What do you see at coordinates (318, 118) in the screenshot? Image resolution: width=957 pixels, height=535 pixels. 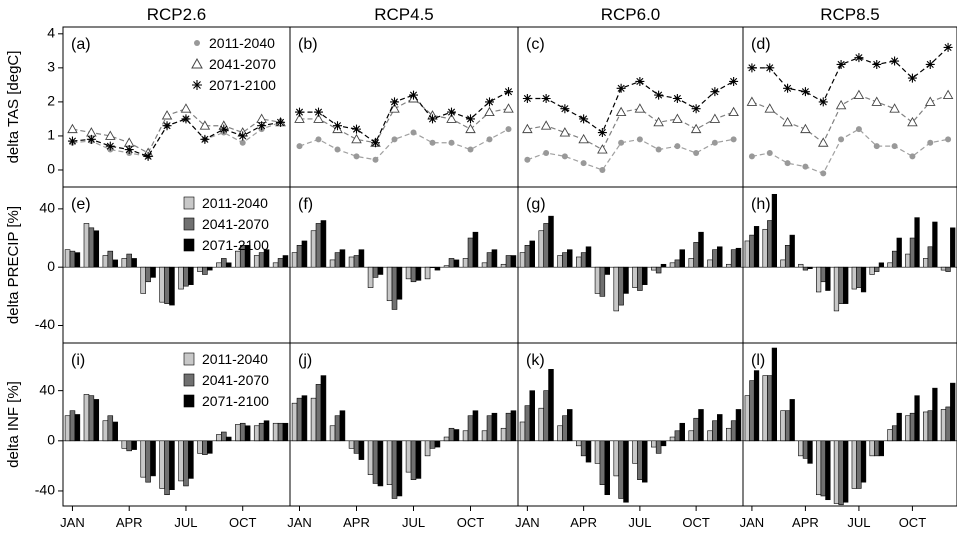 I see `point-2041-2070-FEB` at bounding box center [318, 118].